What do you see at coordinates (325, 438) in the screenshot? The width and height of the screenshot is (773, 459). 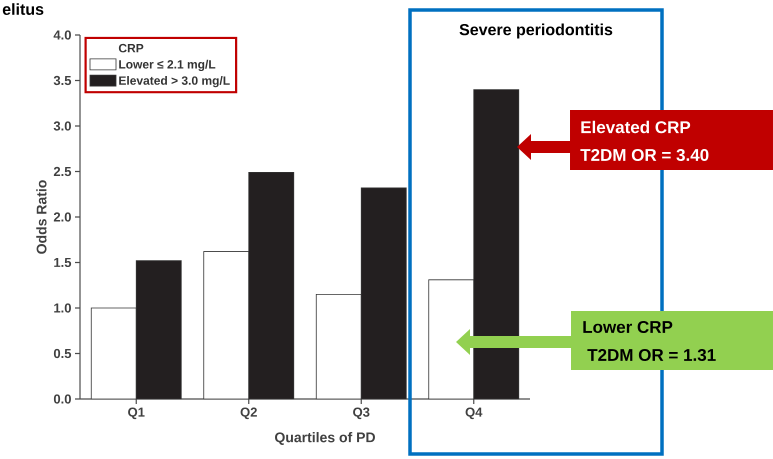 I see `x-axis-title: Quartiles of PD` at bounding box center [325, 438].